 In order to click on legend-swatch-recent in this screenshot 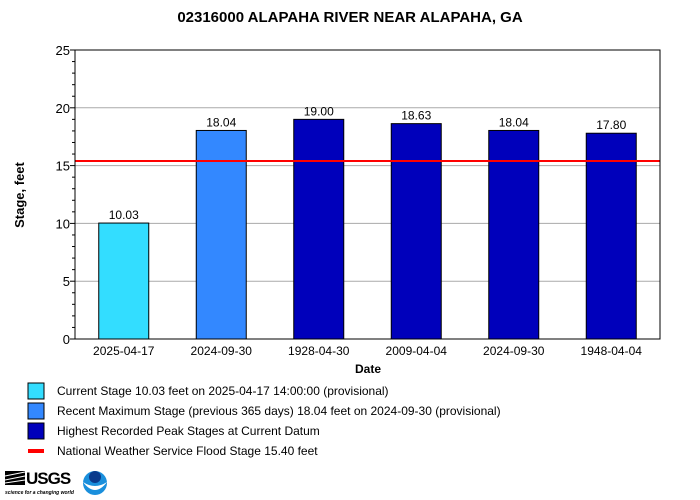, I will do `click(36, 411)`.